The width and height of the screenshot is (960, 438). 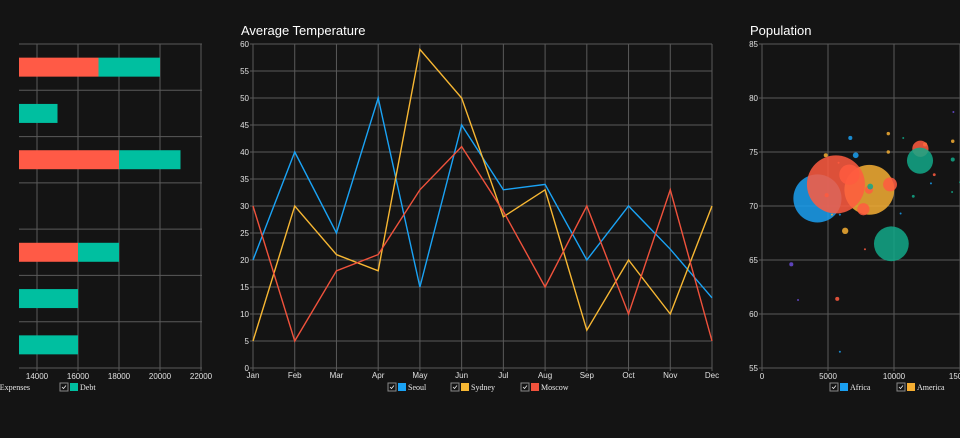 What do you see at coordinates (670, 375) in the screenshot?
I see `x-tick-label: Nov` at bounding box center [670, 375].